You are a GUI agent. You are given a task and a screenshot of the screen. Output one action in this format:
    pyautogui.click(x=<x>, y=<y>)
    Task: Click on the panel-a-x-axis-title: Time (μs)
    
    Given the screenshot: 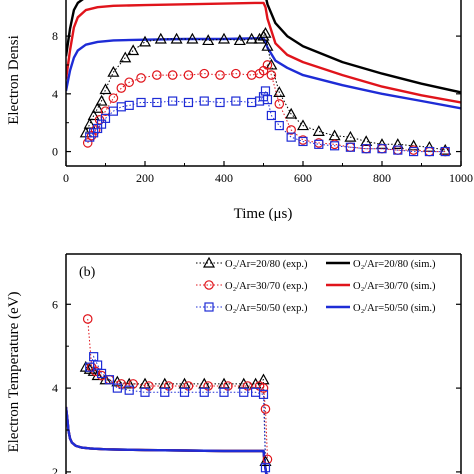 What is the action you would take?
    pyautogui.click(x=263, y=214)
    